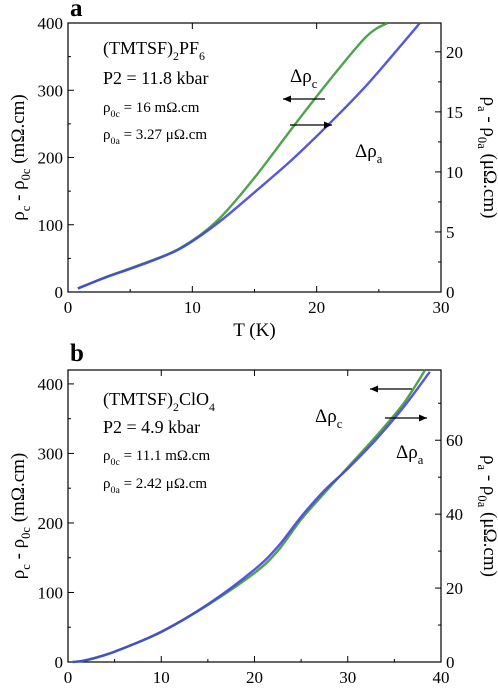  What do you see at coordinates (454, 440) in the screenshot?
I see `y-right-tick-label: 60` at bounding box center [454, 440].